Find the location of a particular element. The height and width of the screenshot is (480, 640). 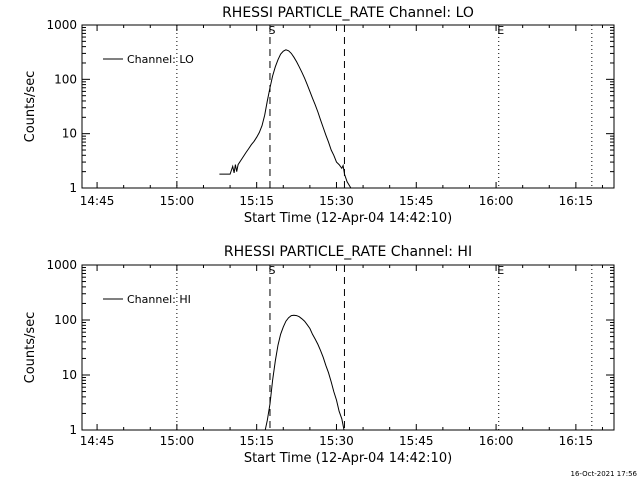

footer-timestamp: 16-Oct-2021 17:56 is located at coordinates (604, 474).